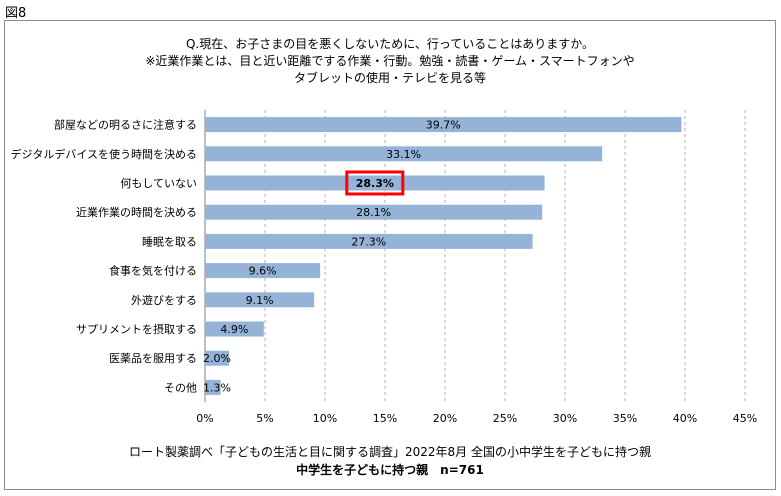 The image size is (781, 496). What do you see at coordinates (445, 418) in the screenshot?
I see `x-tick-label: 20%` at bounding box center [445, 418].